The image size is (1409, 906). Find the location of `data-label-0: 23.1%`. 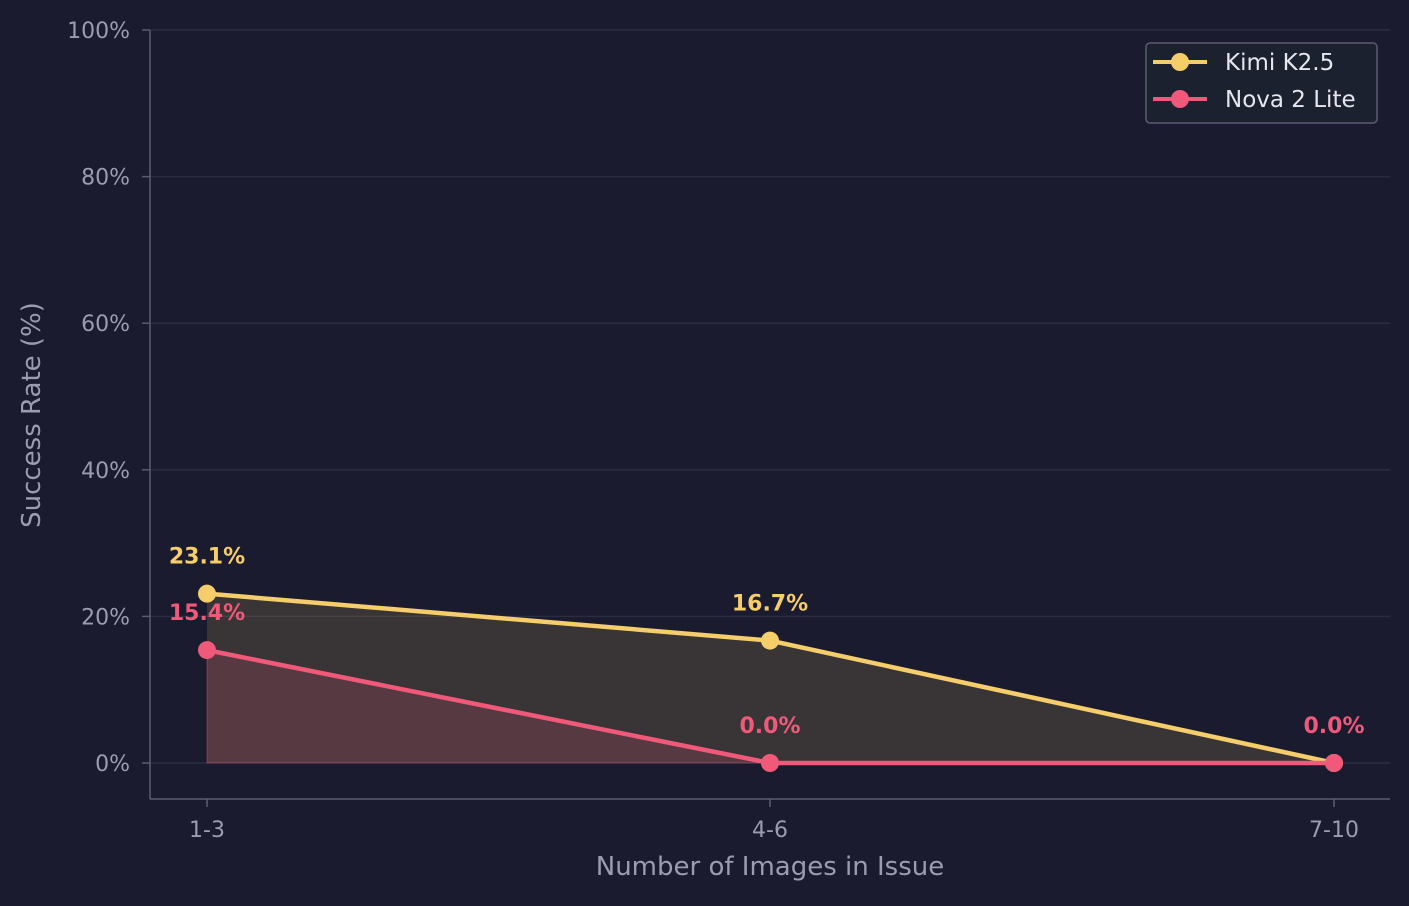

data-label-0: 23.1% is located at coordinates (207, 557).